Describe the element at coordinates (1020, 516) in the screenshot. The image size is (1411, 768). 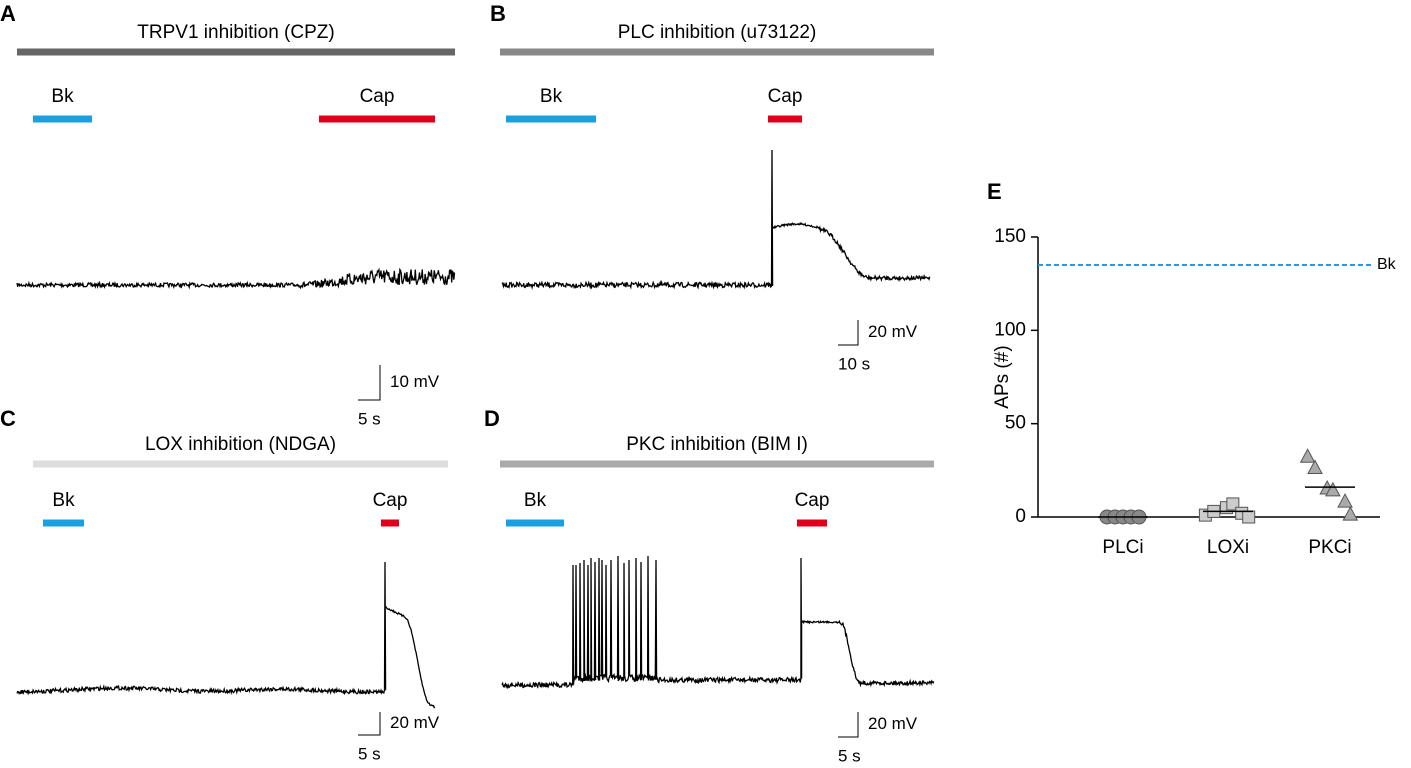
I see `y-tick-label: 0` at that location.